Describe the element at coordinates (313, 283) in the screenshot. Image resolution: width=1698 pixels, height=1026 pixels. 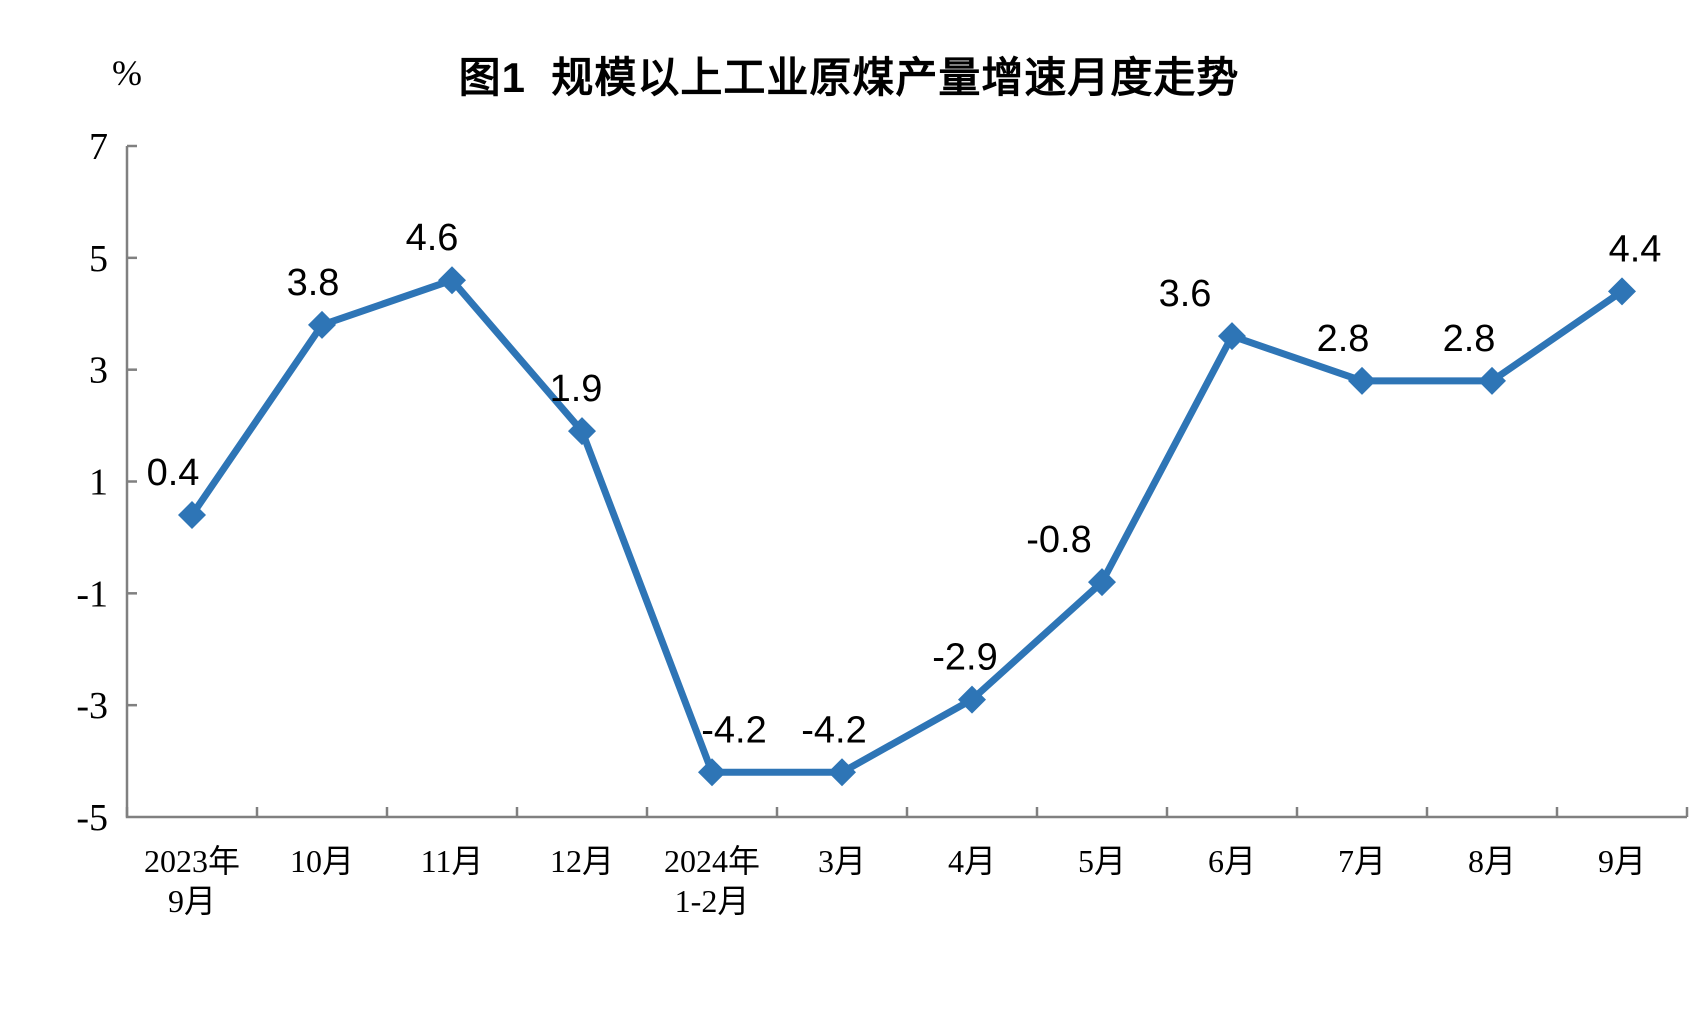
I see `data-point-label: 3.8` at that location.